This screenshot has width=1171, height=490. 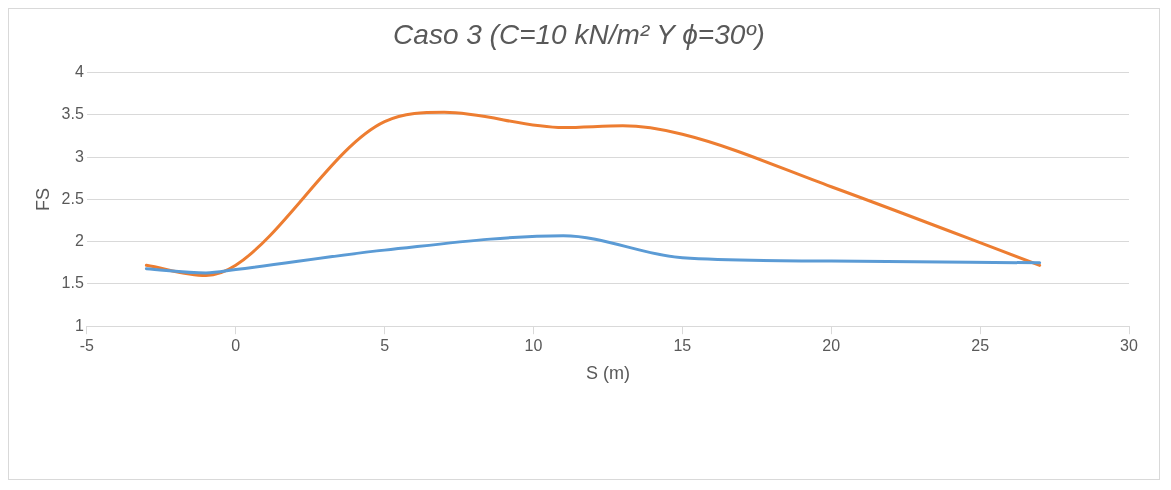 I want to click on x-tick-label: 0, so click(x=236, y=346).